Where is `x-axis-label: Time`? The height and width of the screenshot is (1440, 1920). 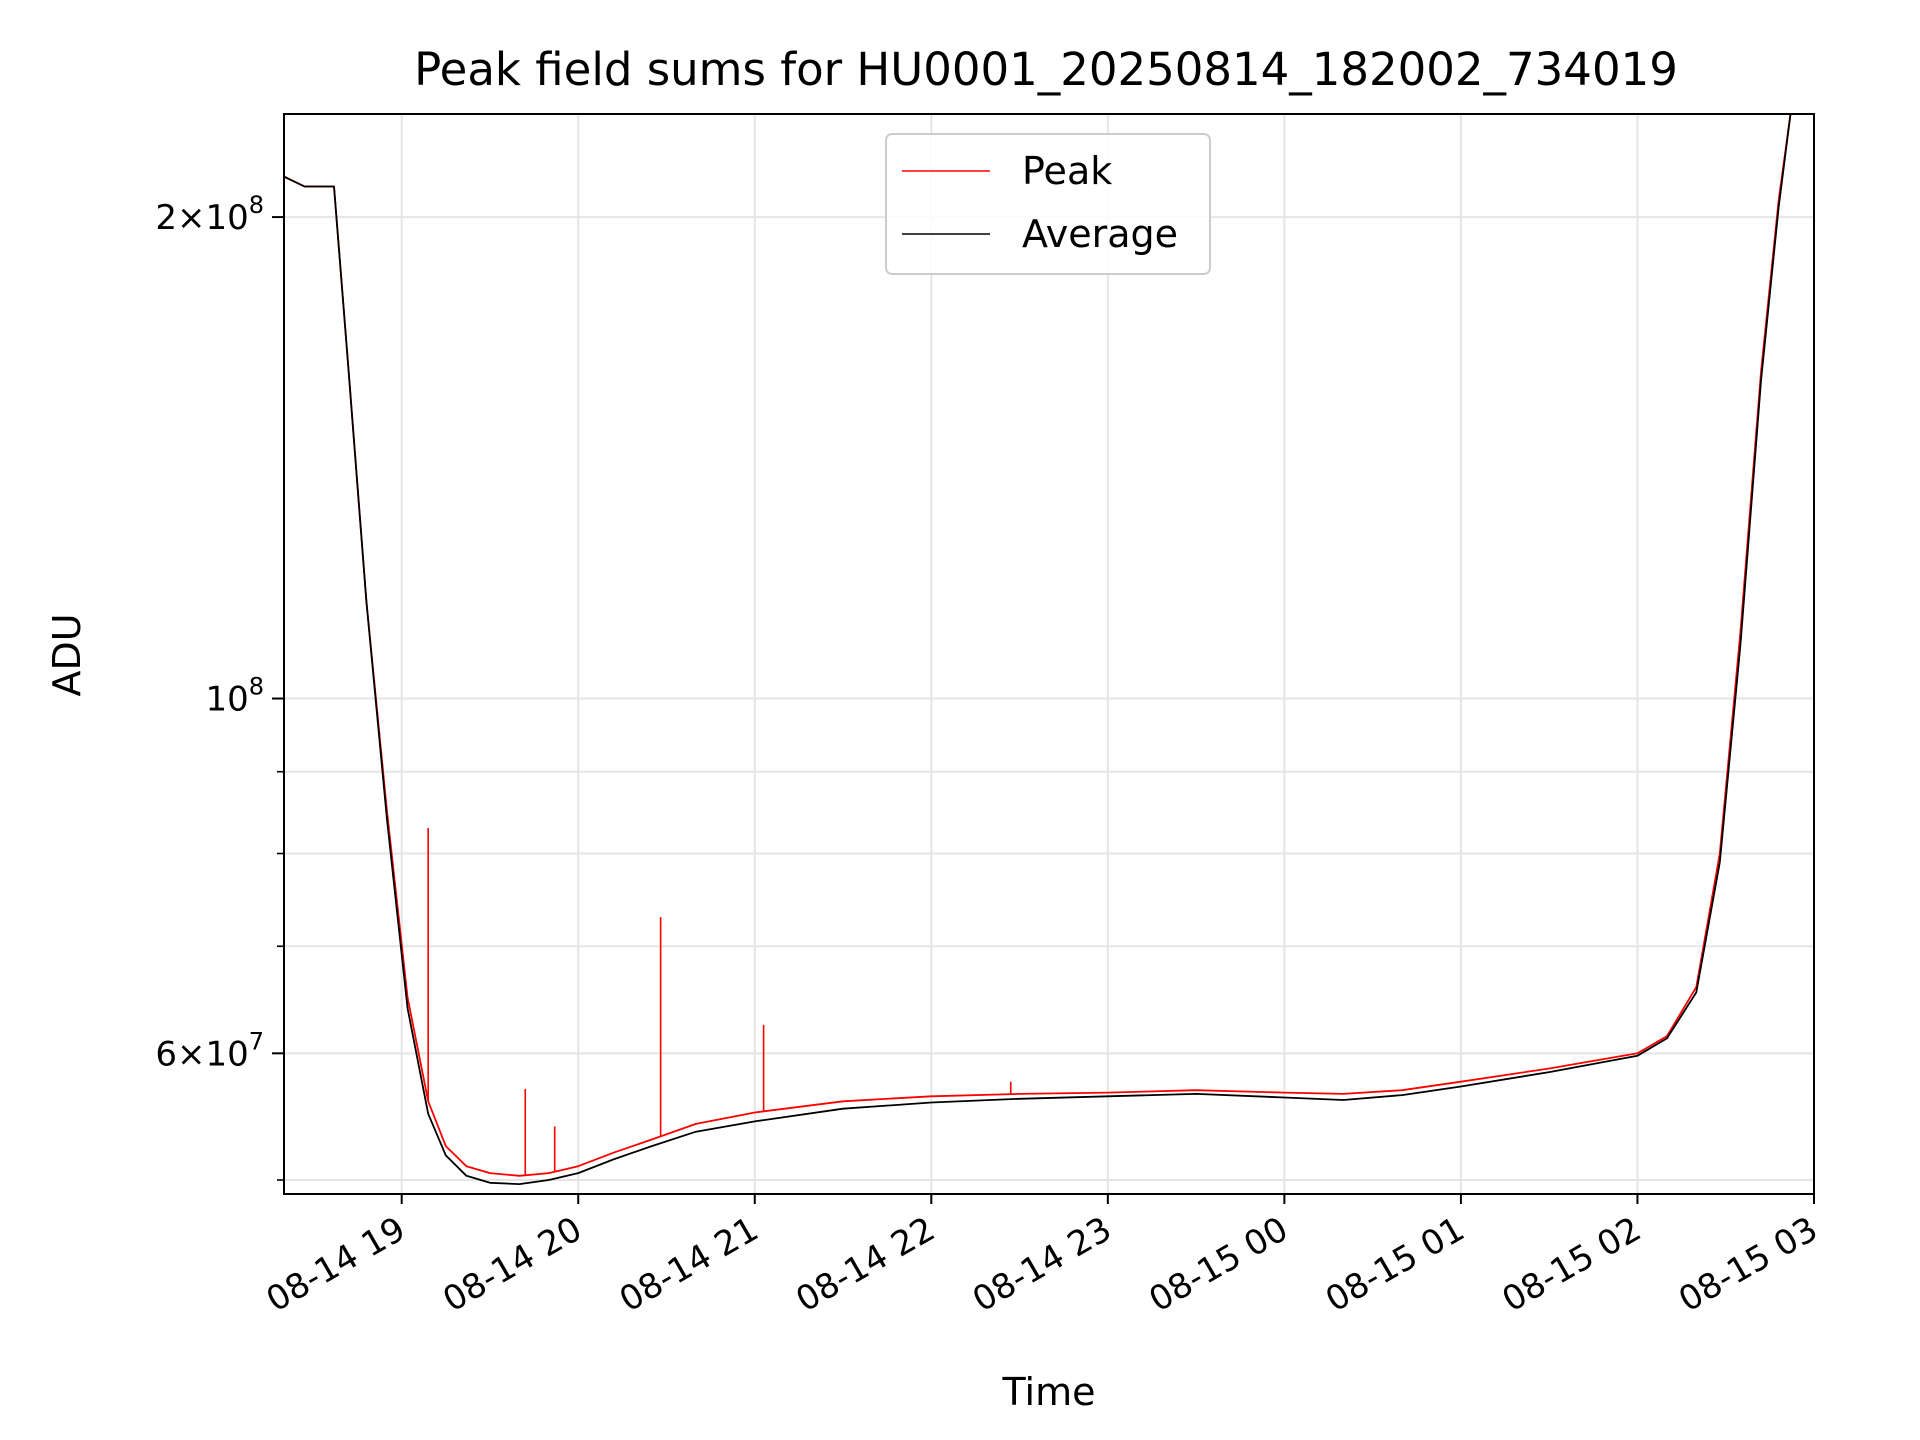
x-axis-label: Time is located at coordinates (1049, 1392).